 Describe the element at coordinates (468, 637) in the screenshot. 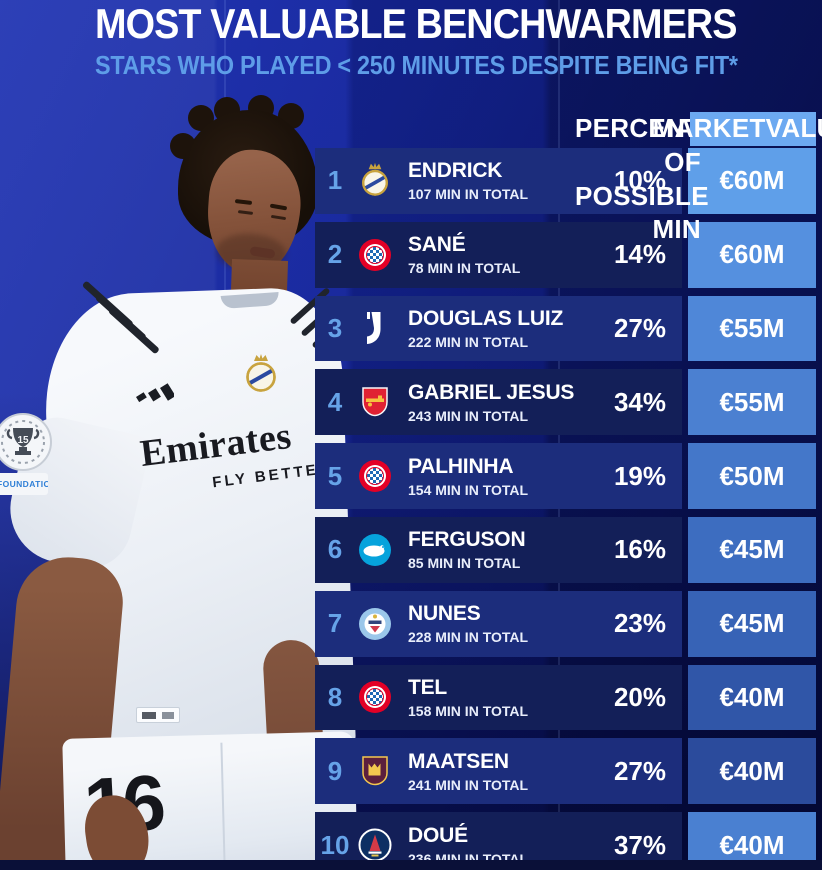

I see `player-minutes: 228 MIN IN TOTAL` at that location.